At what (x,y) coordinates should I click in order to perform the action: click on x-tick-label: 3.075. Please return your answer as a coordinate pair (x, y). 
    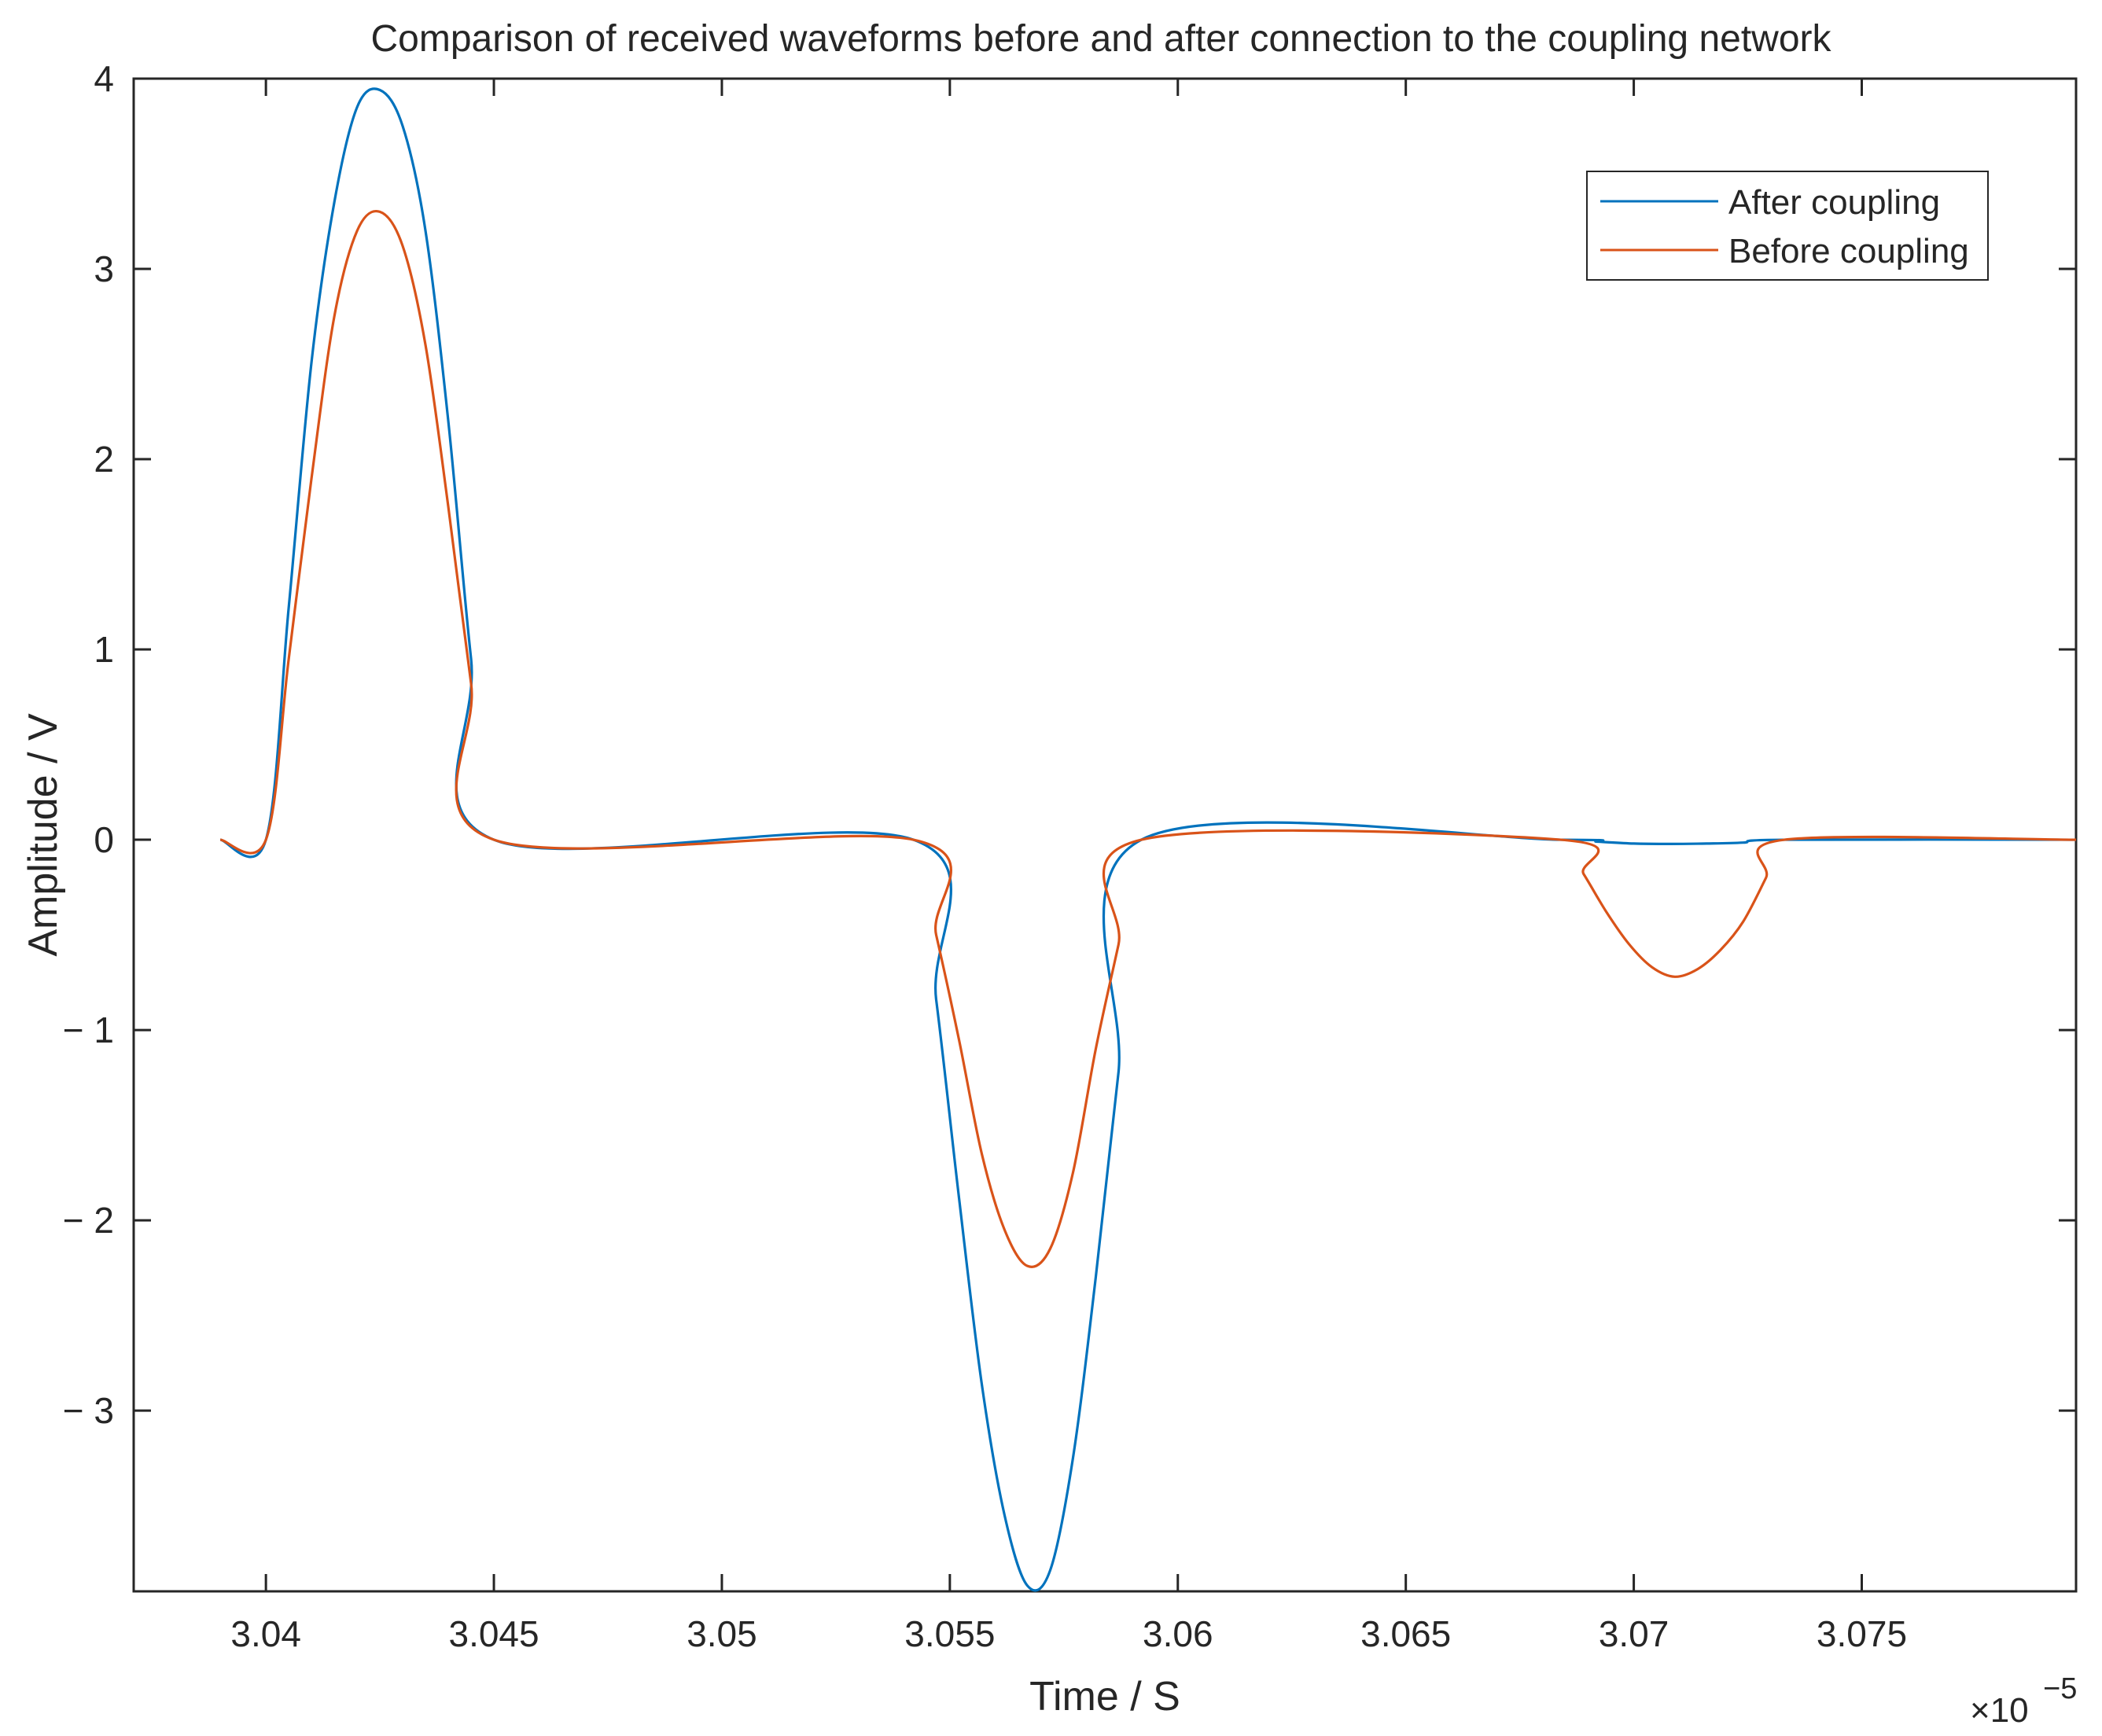
    Looking at the image, I should click on (1862, 1633).